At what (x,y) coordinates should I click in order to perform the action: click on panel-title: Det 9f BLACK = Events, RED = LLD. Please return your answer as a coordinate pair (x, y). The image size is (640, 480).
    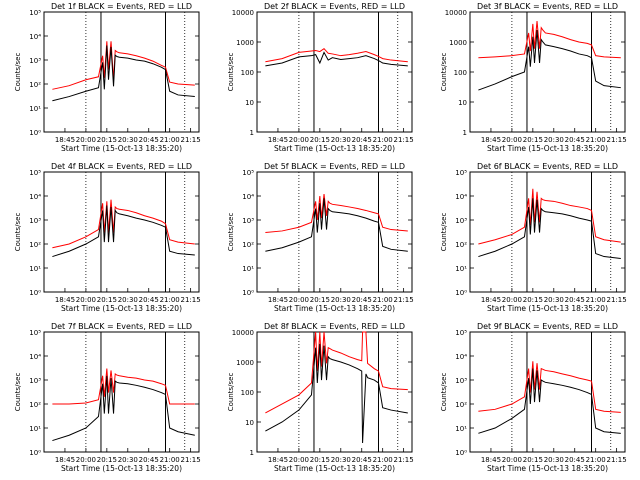
    Looking at the image, I should click on (547, 326).